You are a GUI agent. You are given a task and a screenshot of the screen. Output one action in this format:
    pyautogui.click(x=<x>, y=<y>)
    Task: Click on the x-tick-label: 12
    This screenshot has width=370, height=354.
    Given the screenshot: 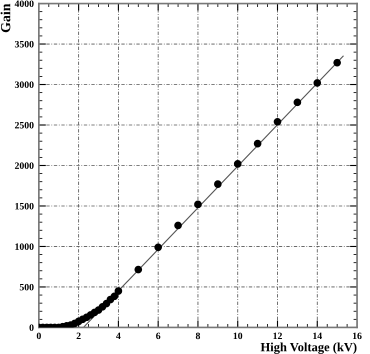 What is the action you would take?
    pyautogui.click(x=277, y=336)
    